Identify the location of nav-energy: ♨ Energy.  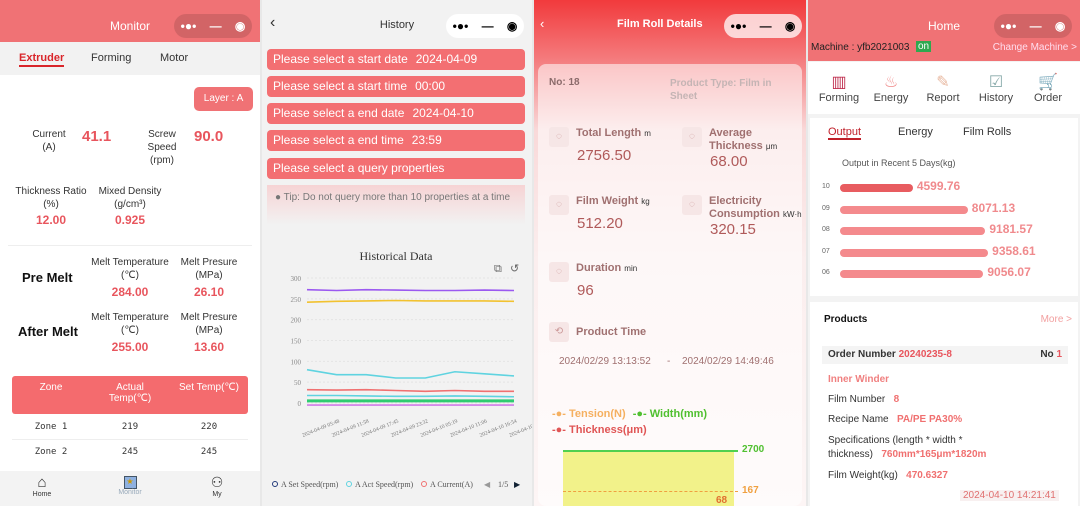
(891, 88).